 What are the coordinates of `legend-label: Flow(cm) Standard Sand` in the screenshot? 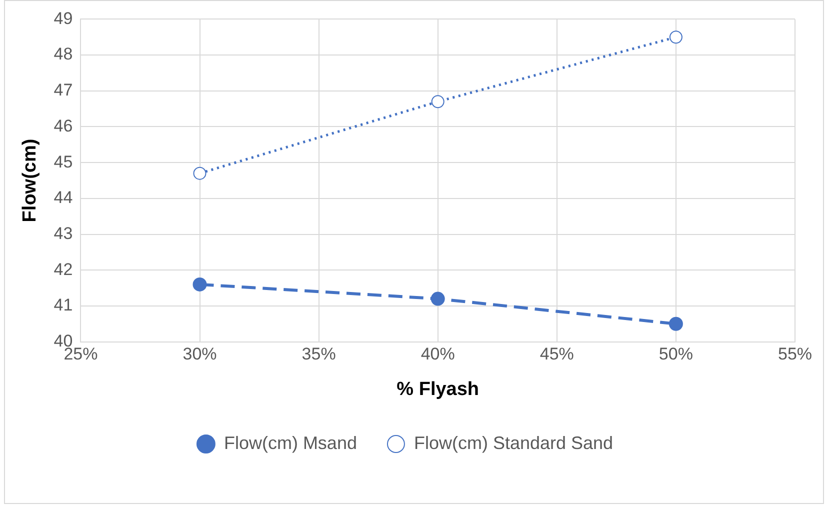 It's located at (514, 442).